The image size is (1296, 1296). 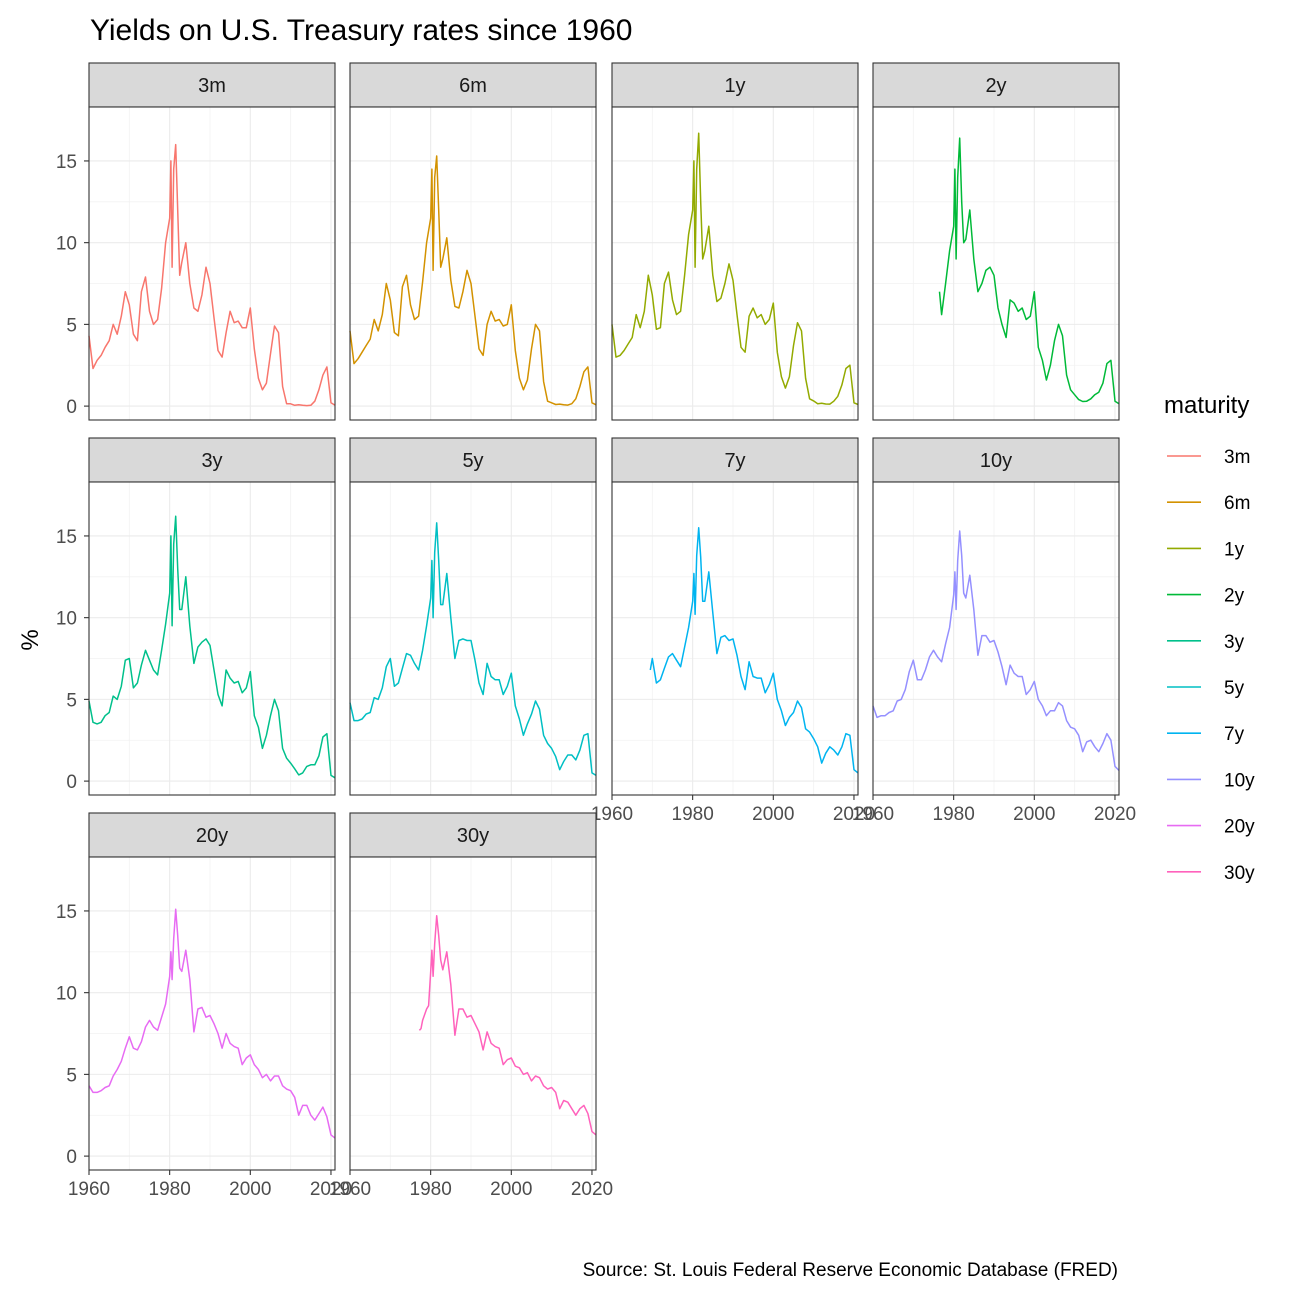 What do you see at coordinates (212, 1023) in the screenshot?
I see `series-line-20y` at bounding box center [212, 1023].